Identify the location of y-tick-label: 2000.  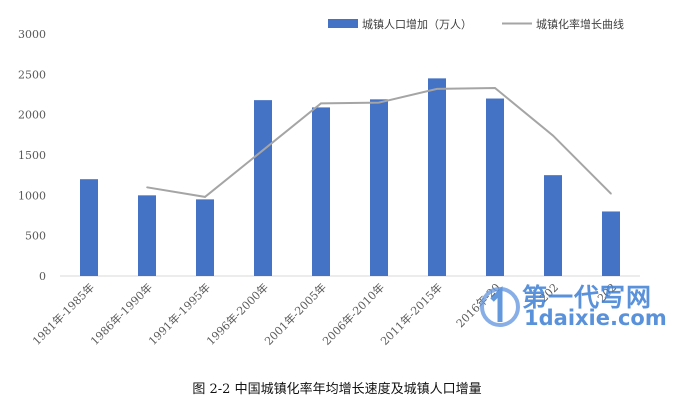
(32, 115).